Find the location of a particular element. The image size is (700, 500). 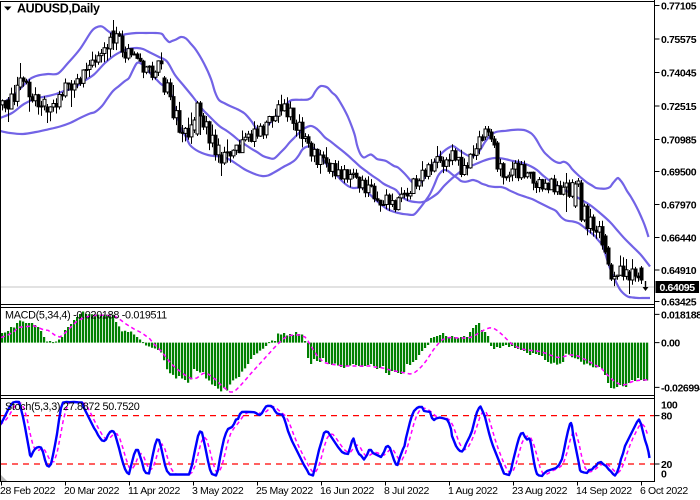

svg-text: 100 is located at coordinates (669, 406).